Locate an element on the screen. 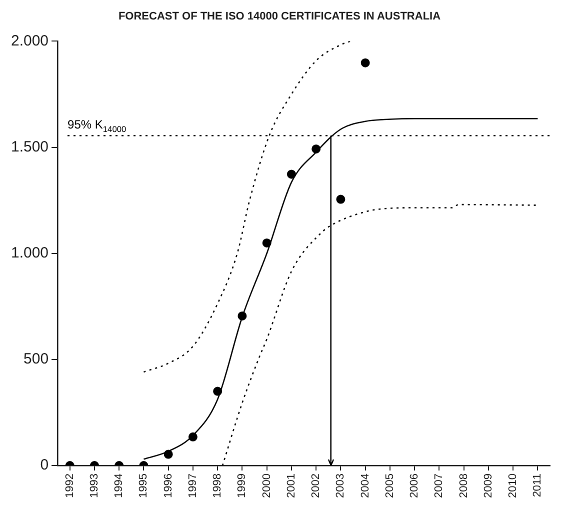 This screenshot has height=509, width=563. x-tick-label: 2008 is located at coordinates (464, 486).